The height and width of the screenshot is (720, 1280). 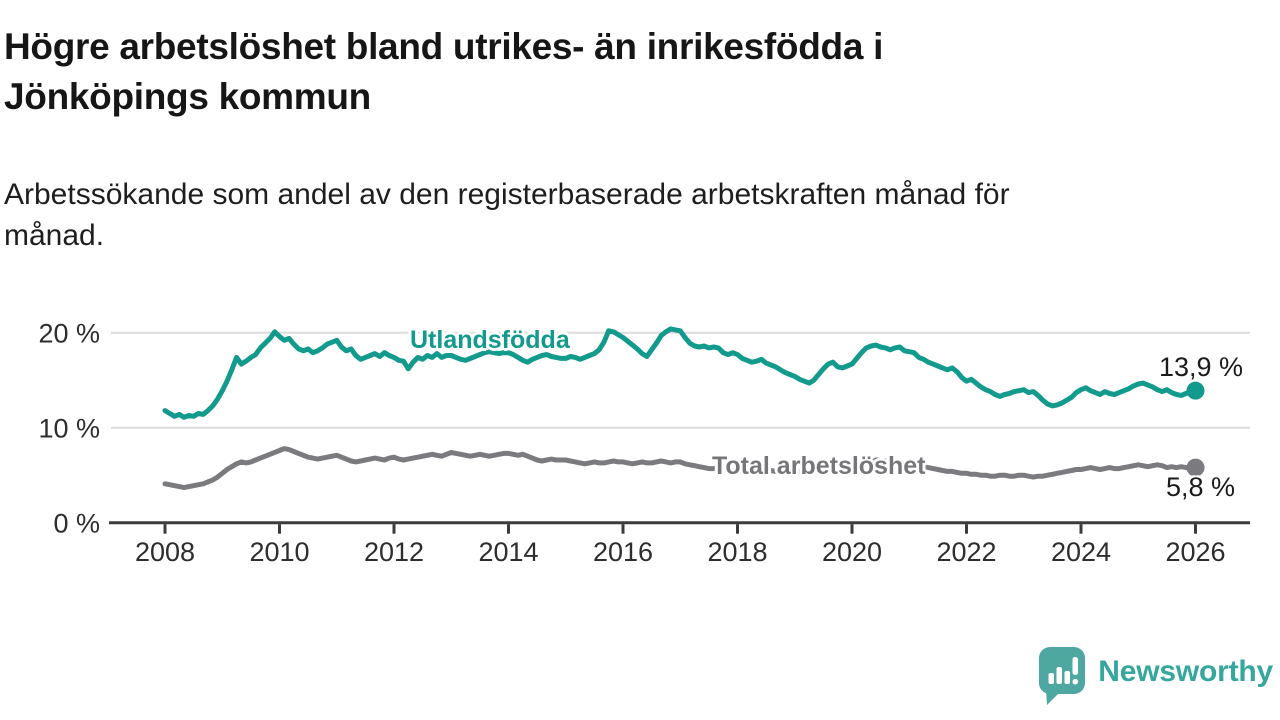 What do you see at coordinates (1185, 671) in the screenshot?
I see `newsworthy-wordmark: Newsworthy` at bounding box center [1185, 671].